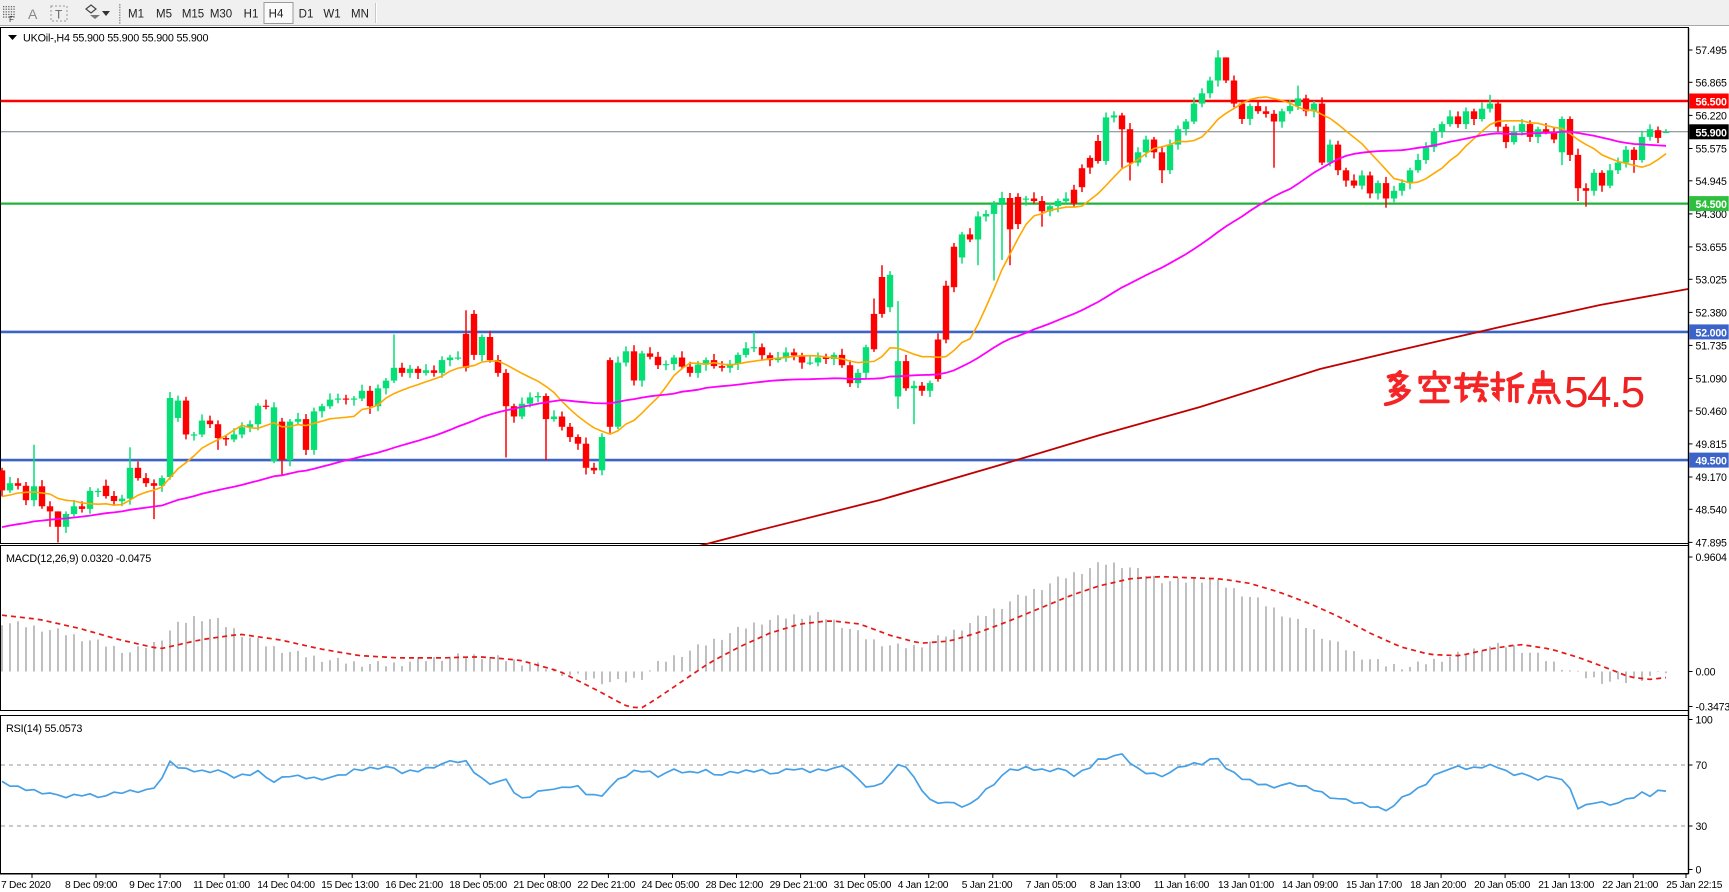 The image size is (1729, 892). What do you see at coordinates (799, 885) in the screenshot?
I see `svg-text: 29 Dec 21:00` at bounding box center [799, 885].